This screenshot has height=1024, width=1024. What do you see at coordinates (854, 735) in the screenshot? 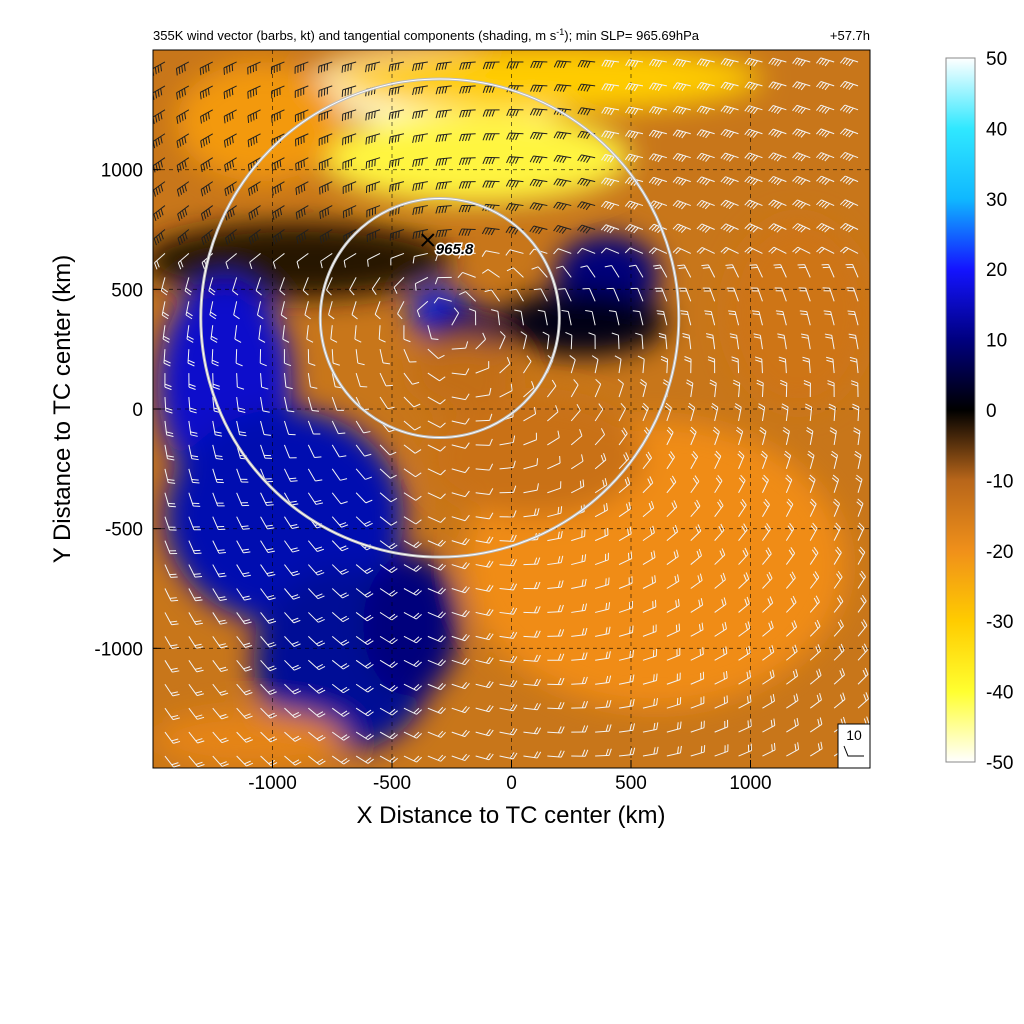
I see `reference-barb-label: 10` at bounding box center [854, 735].